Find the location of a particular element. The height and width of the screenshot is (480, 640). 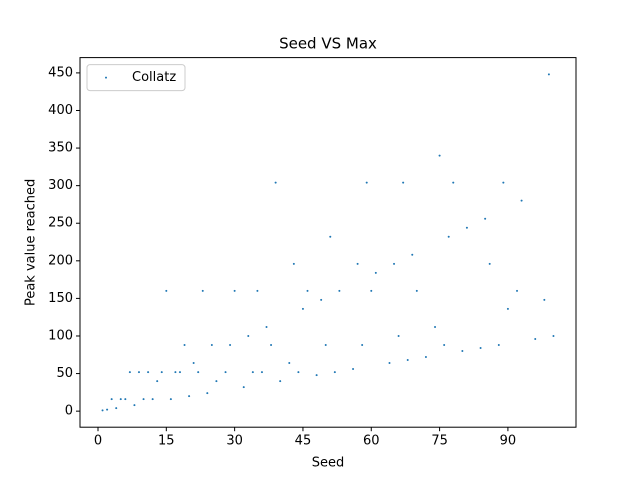

x-tick-label: 75 is located at coordinates (439, 441).